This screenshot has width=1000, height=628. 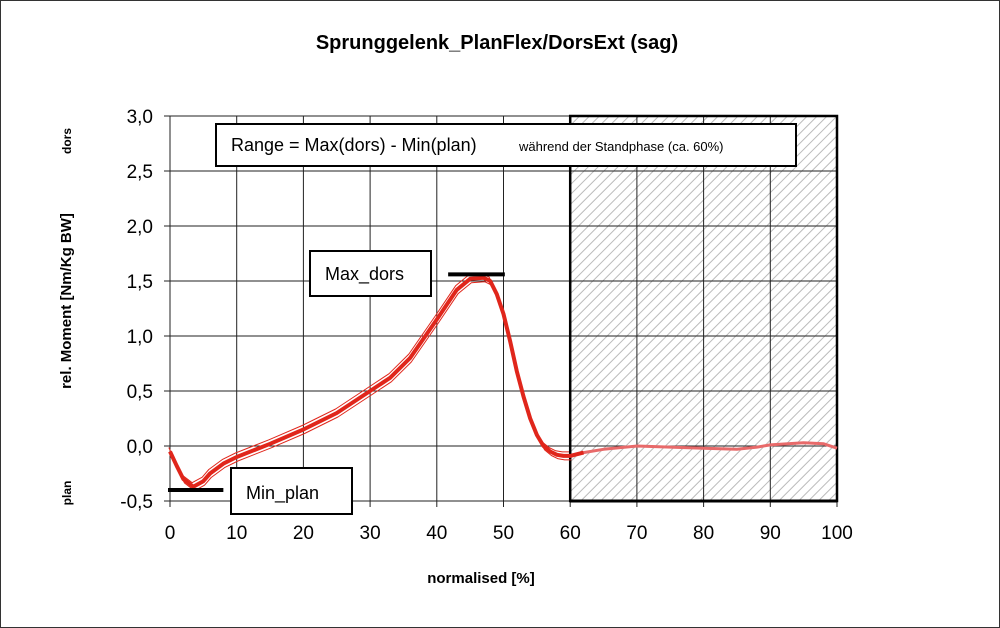 What do you see at coordinates (436, 533) in the screenshot?
I see `x-tick-label: 40` at bounding box center [436, 533].